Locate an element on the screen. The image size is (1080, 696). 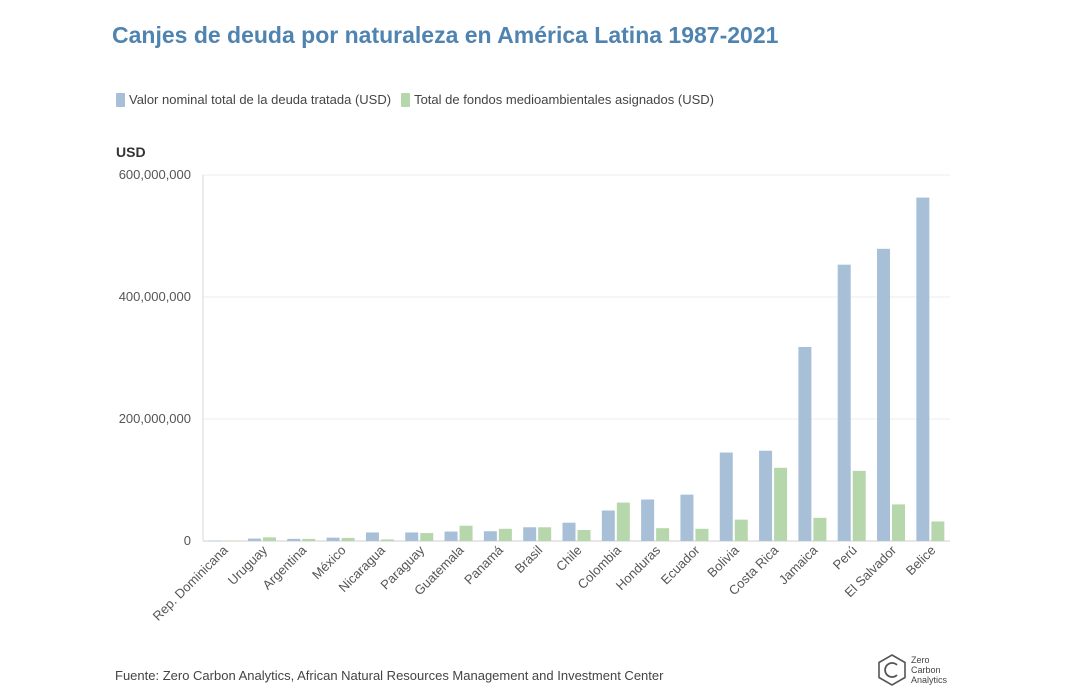
y-tick-label: 600,000,000 is located at coordinates (155, 174).